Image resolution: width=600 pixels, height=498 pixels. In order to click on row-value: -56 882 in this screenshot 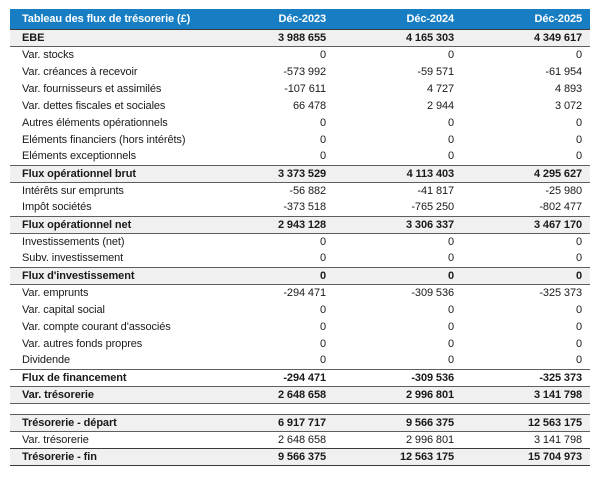, I will do `click(307, 190)`.